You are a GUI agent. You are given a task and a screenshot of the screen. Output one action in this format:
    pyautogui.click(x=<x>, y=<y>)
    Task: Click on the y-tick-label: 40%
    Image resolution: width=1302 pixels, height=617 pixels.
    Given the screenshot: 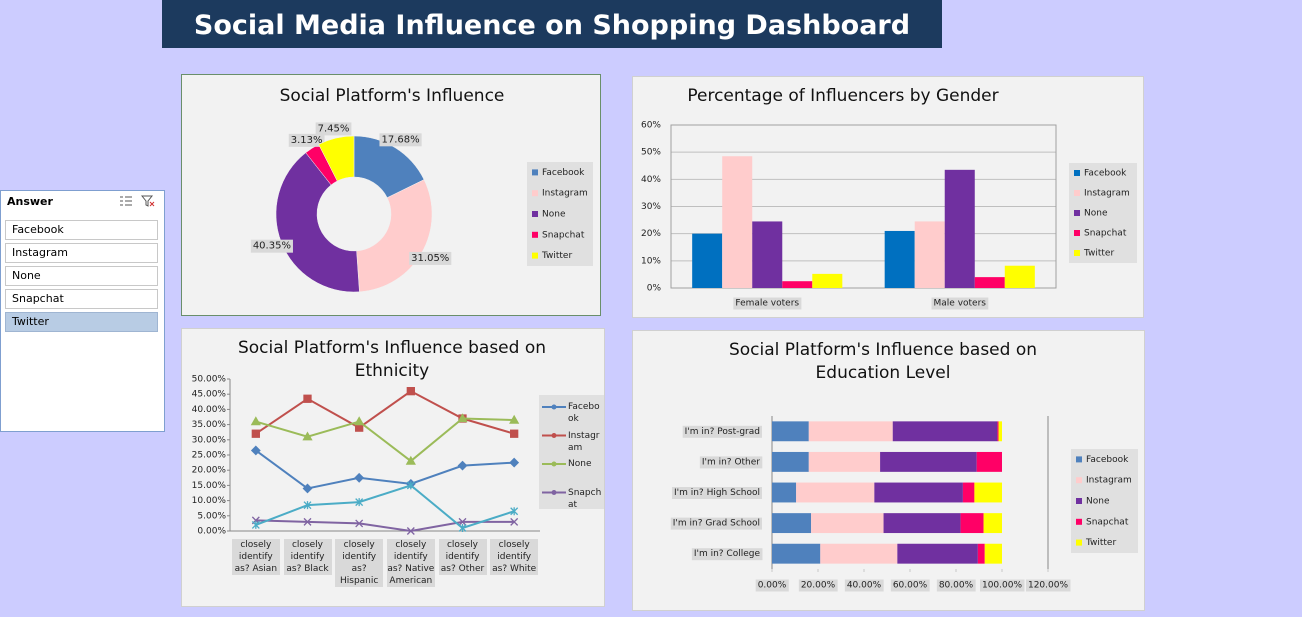 What is the action you would take?
    pyautogui.click(x=651, y=180)
    